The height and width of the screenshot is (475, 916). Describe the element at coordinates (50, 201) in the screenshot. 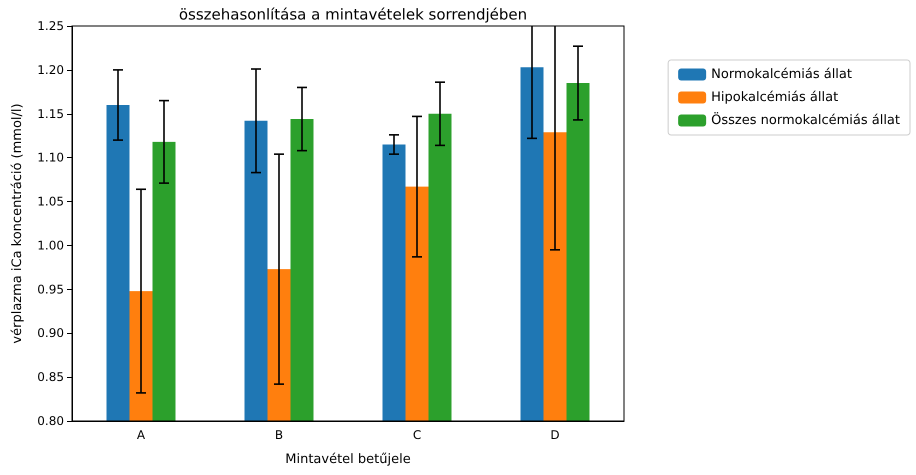

I see `y-tick-label: 1.05` at that location.